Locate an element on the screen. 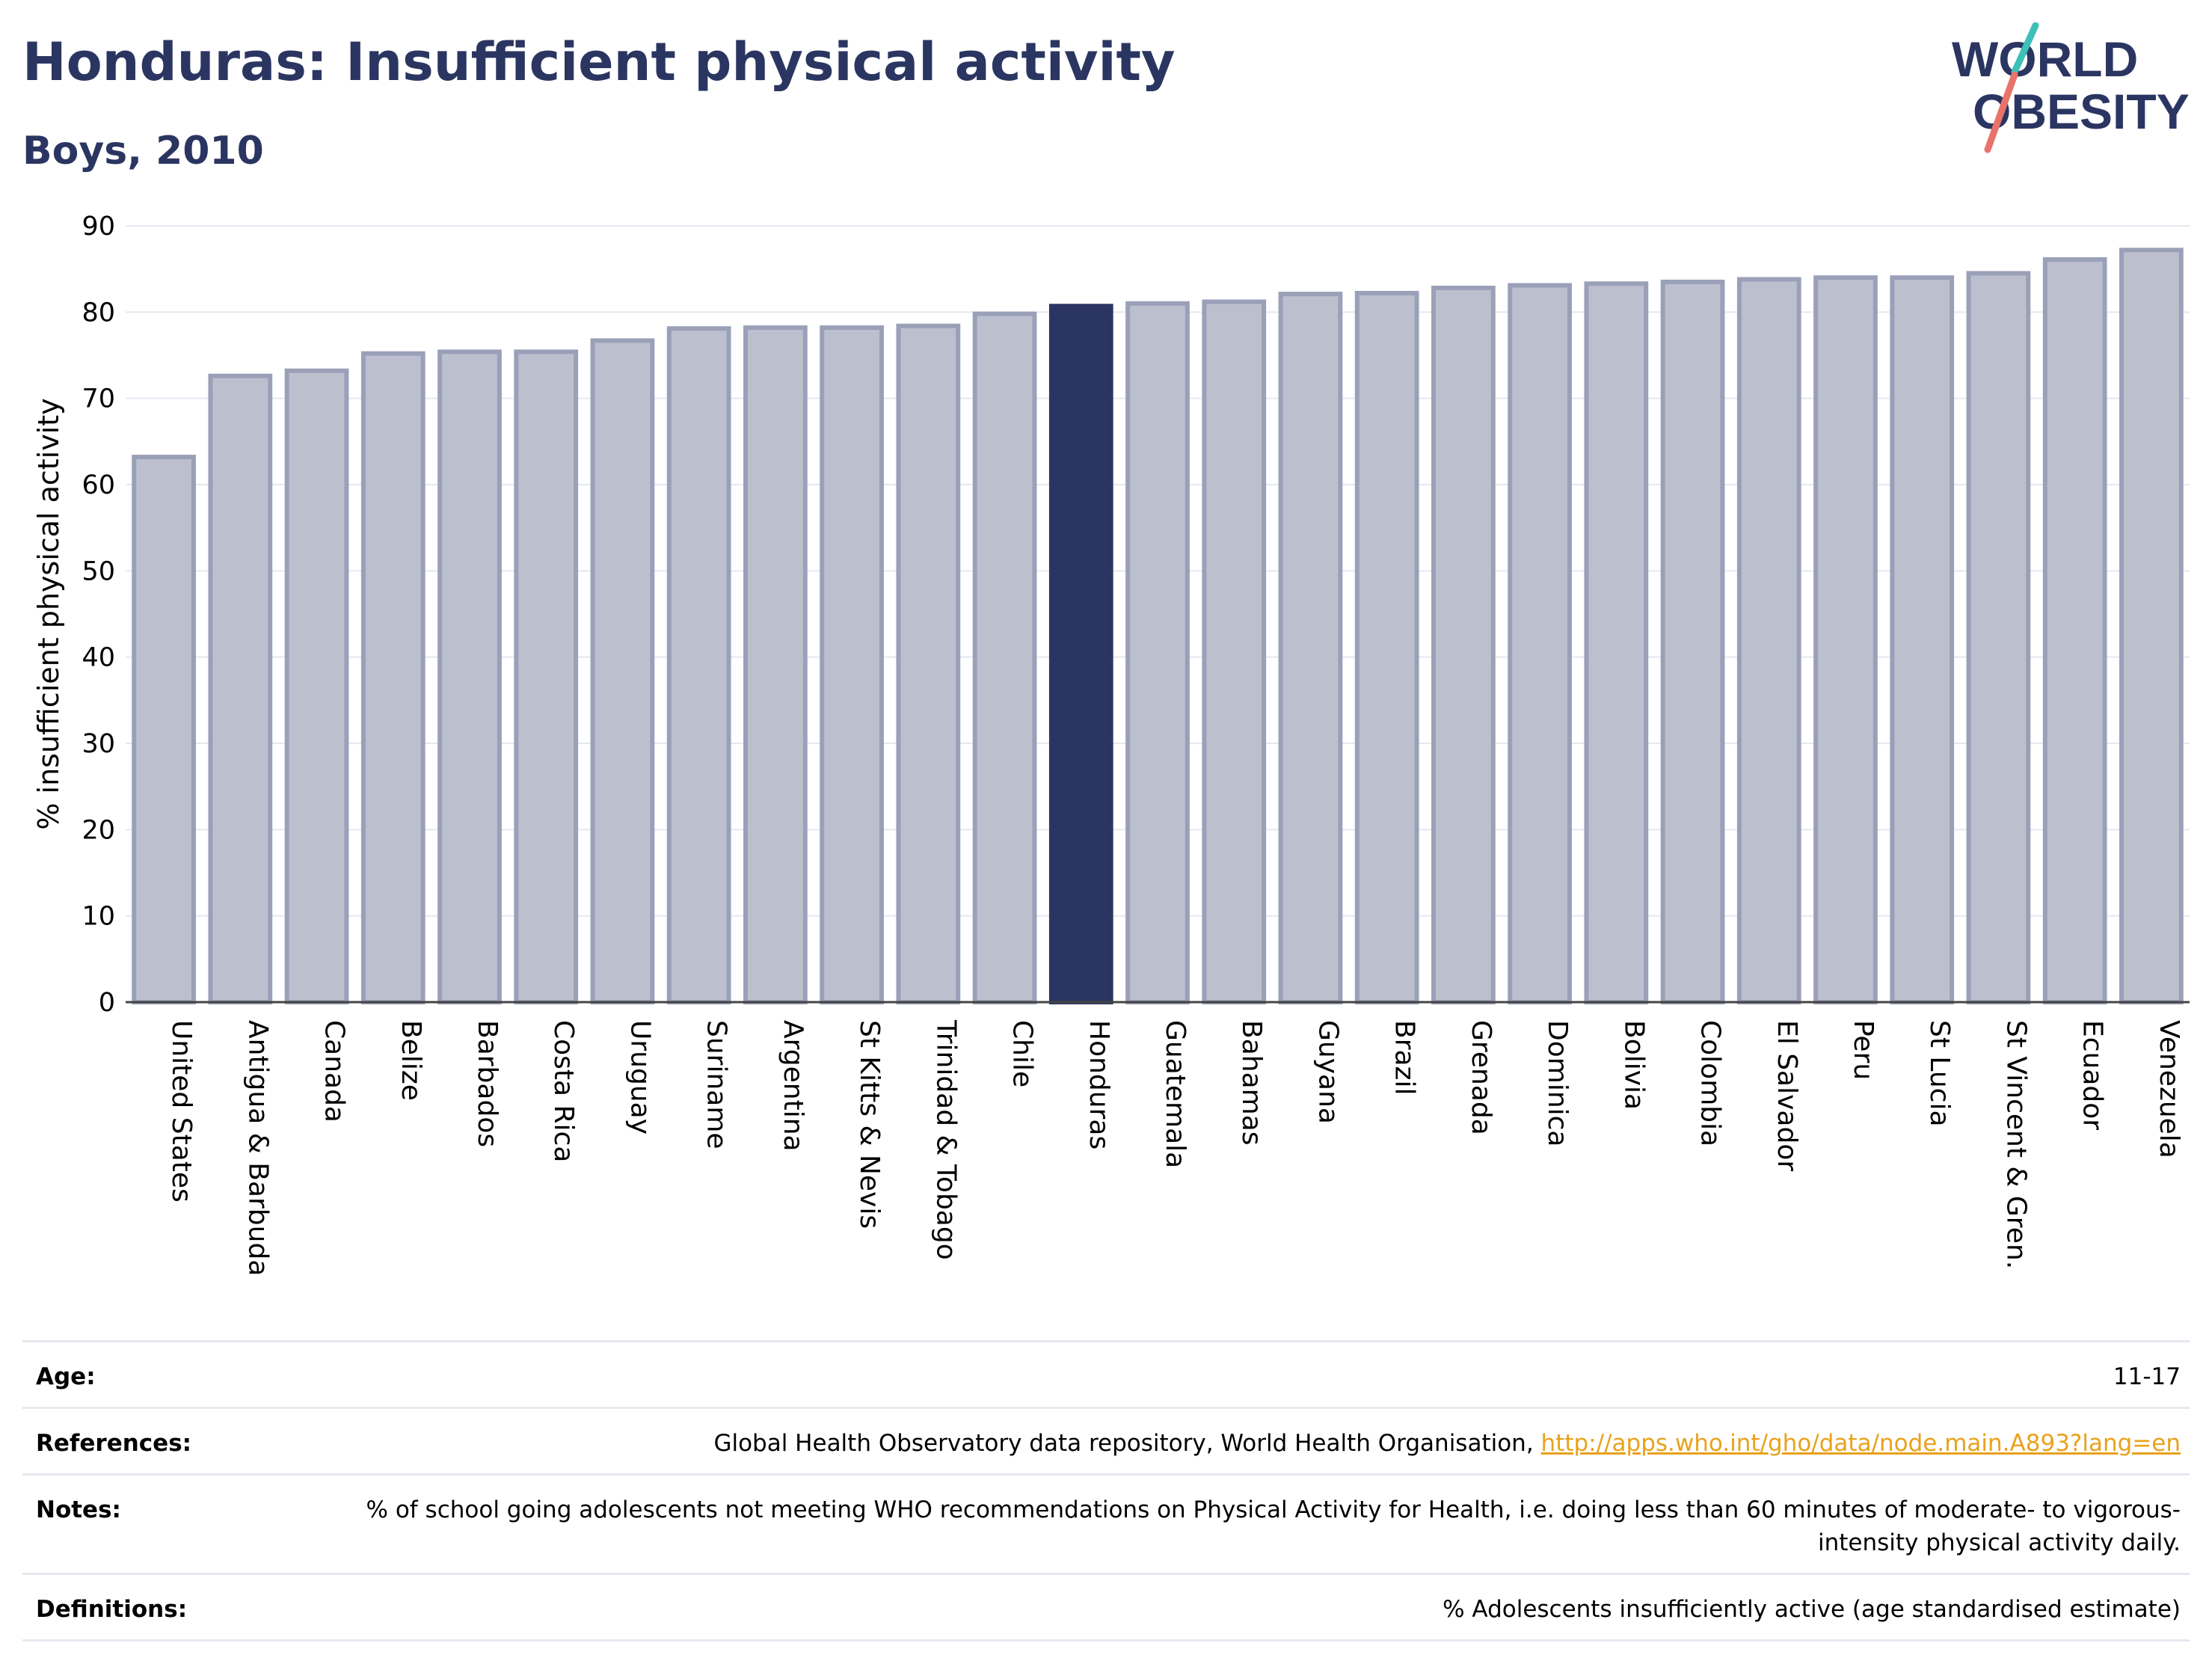 Image resolution: width=2212 pixels, height=1655 pixels. y-axis-label: % insufficient physical activity is located at coordinates (48, 613).